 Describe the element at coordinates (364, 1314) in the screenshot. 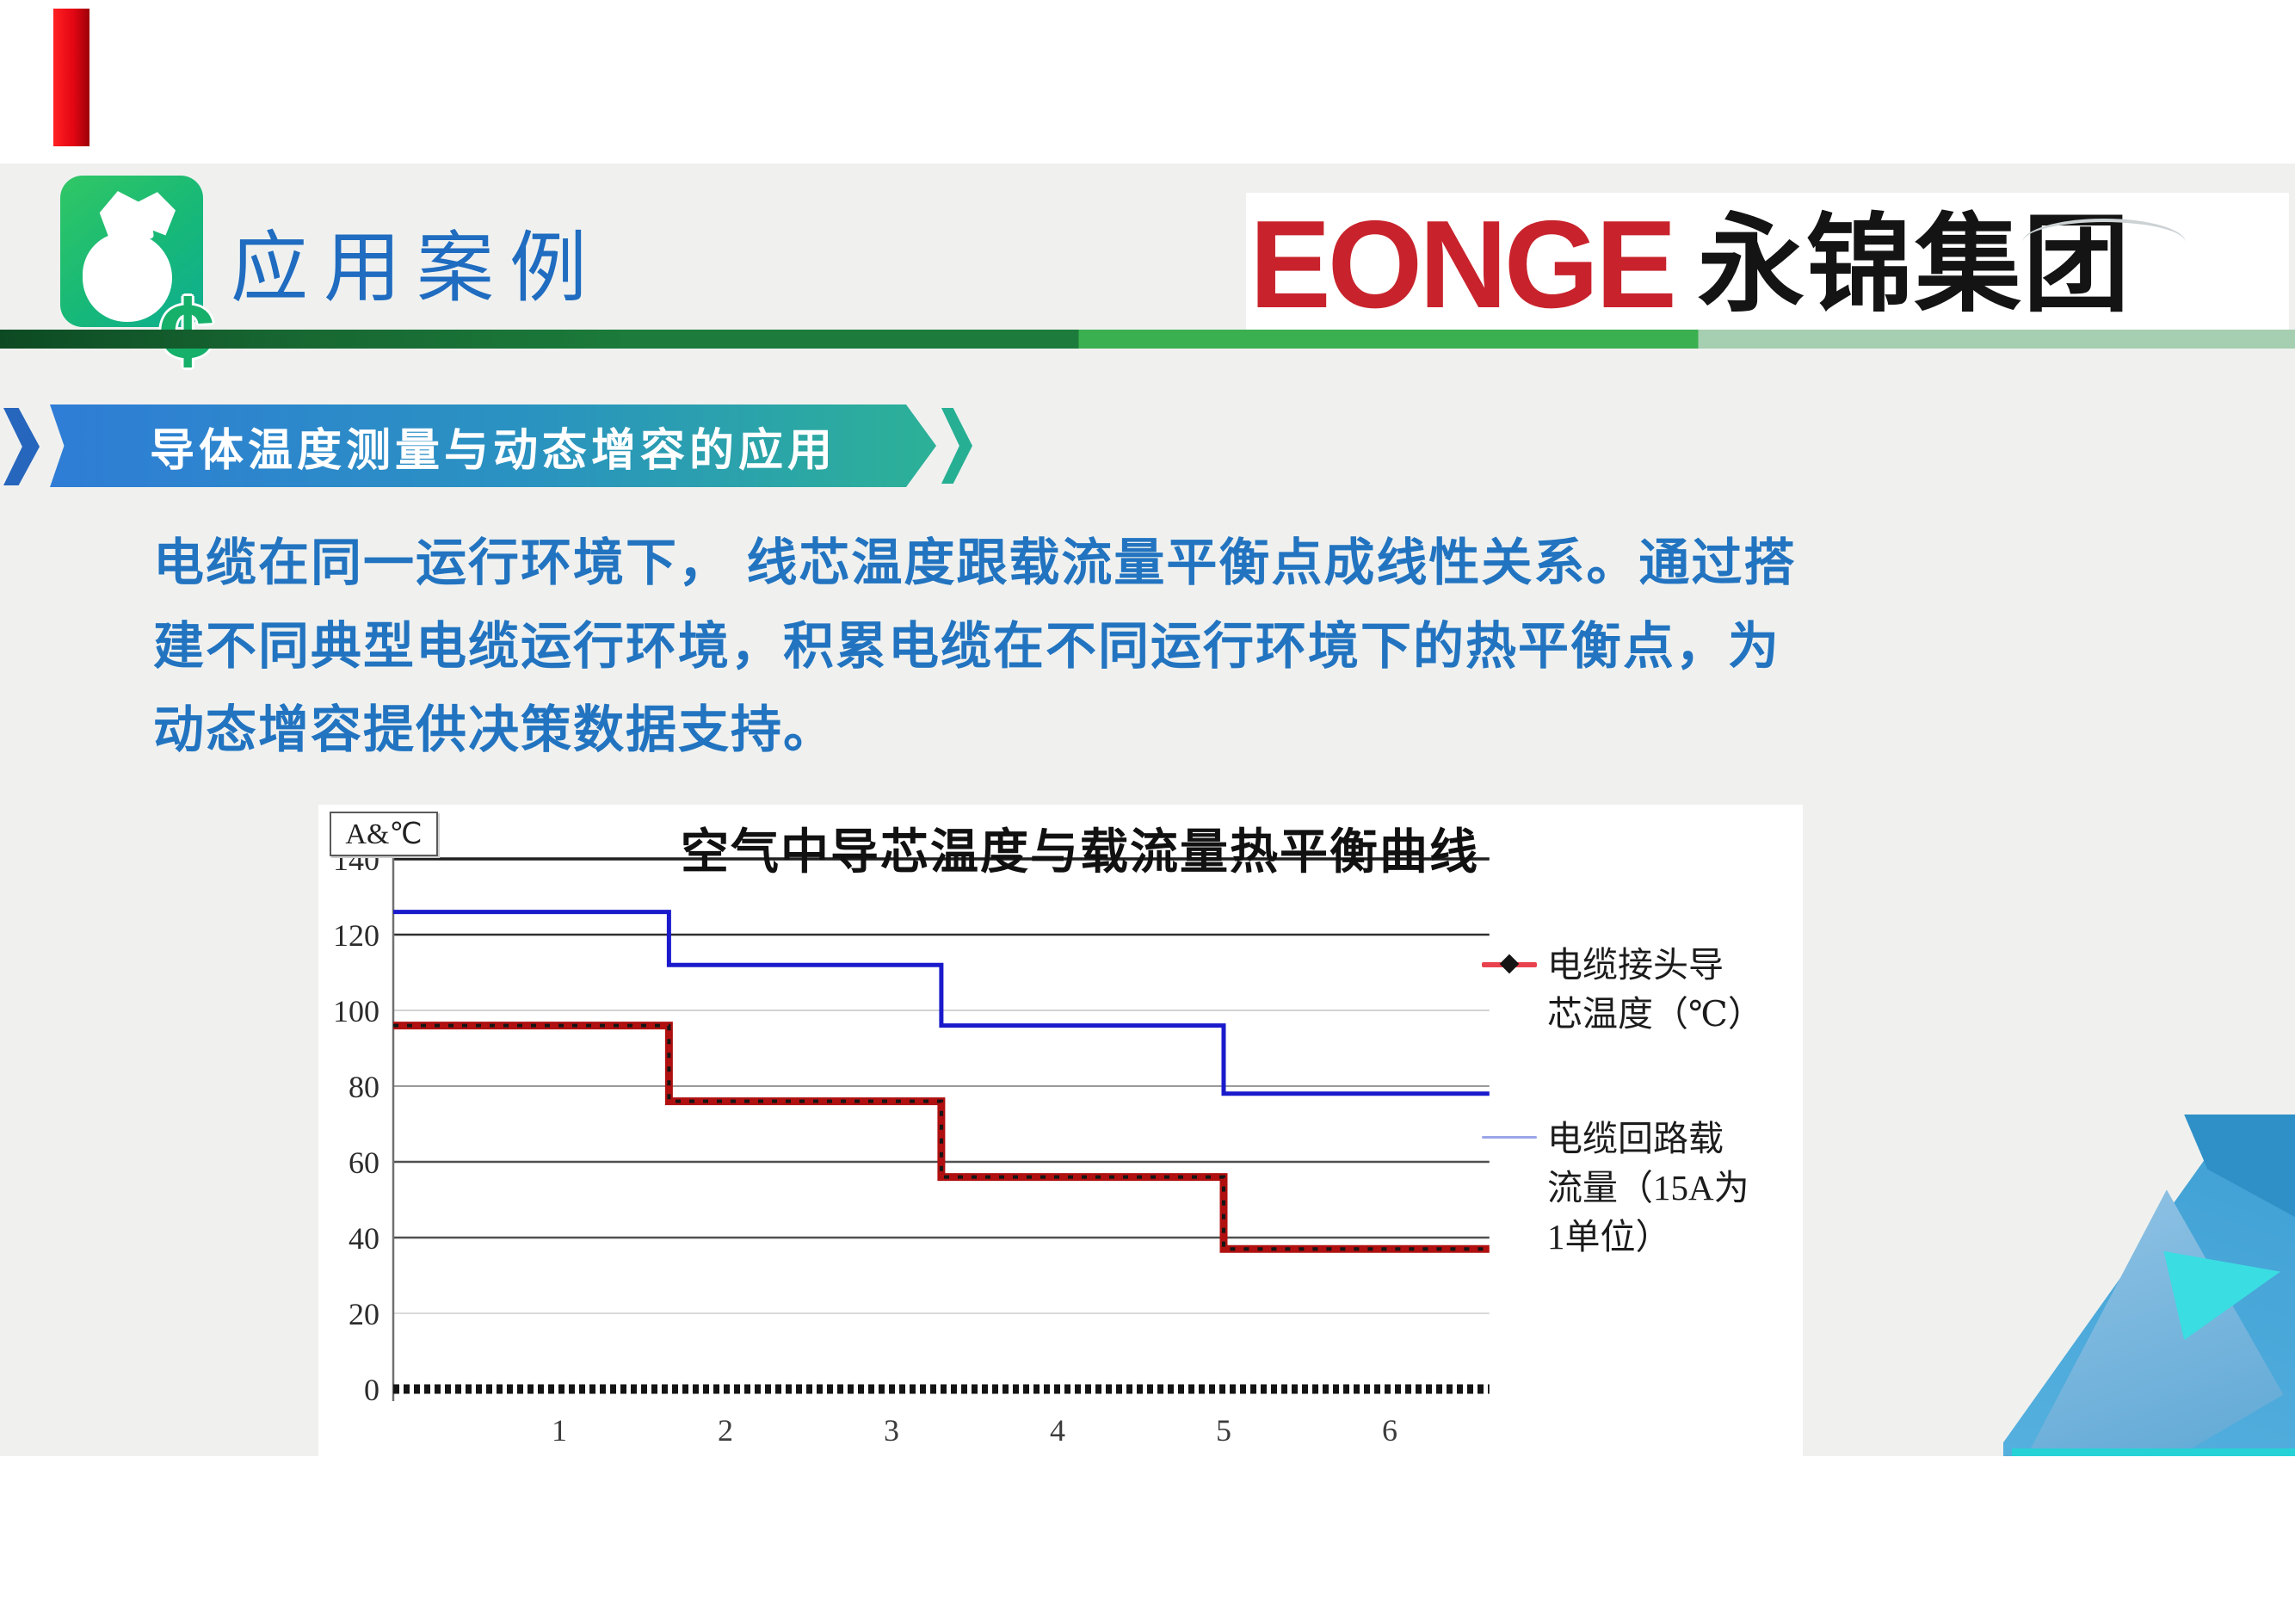

I see `svg-text: 20` at that location.